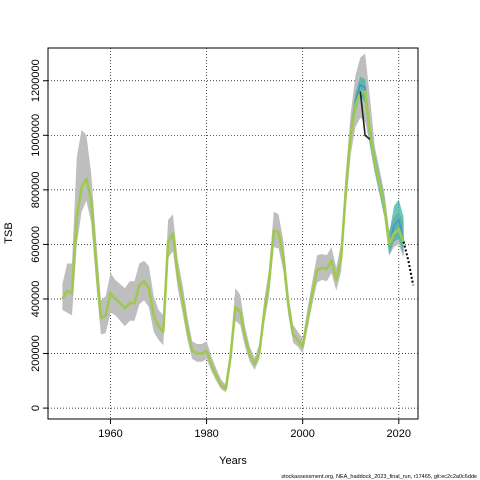 The width and height of the screenshot is (480, 480). Describe the element at coordinates (110, 434) in the screenshot. I see `x-tick-label: 1960` at that location.